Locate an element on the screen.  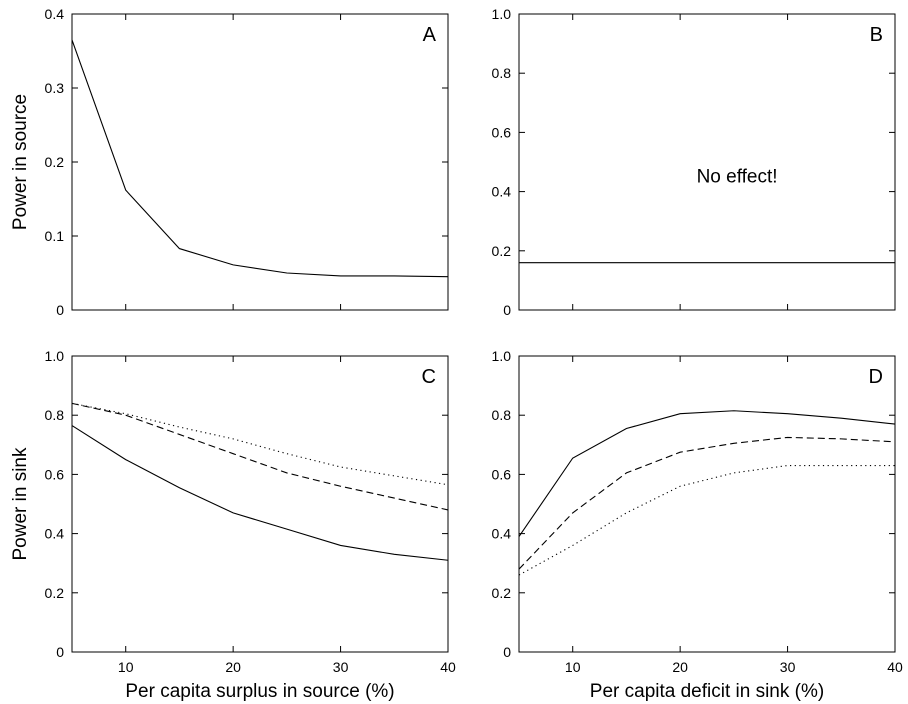
annotation-text: No effect! is located at coordinates (737, 177).